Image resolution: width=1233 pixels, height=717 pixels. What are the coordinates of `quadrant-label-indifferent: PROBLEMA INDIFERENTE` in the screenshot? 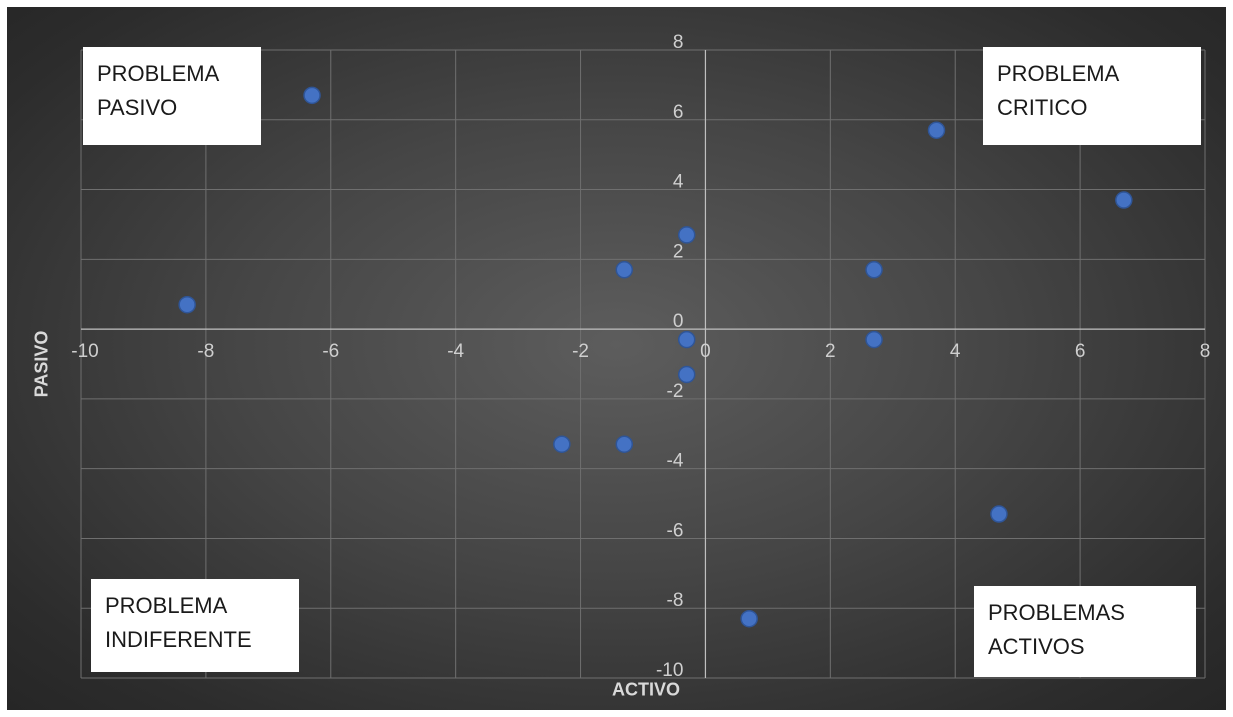 It's located at (195, 625).